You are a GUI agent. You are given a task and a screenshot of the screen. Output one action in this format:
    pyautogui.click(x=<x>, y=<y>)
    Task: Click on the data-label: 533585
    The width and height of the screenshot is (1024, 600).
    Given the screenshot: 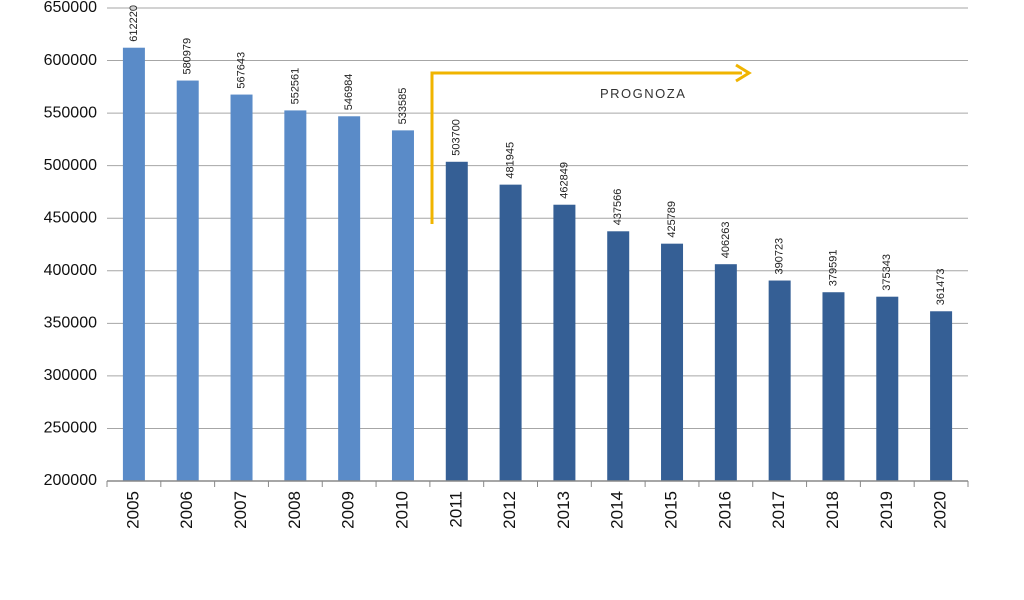 What is the action you would take?
    pyautogui.click(x=403, y=106)
    